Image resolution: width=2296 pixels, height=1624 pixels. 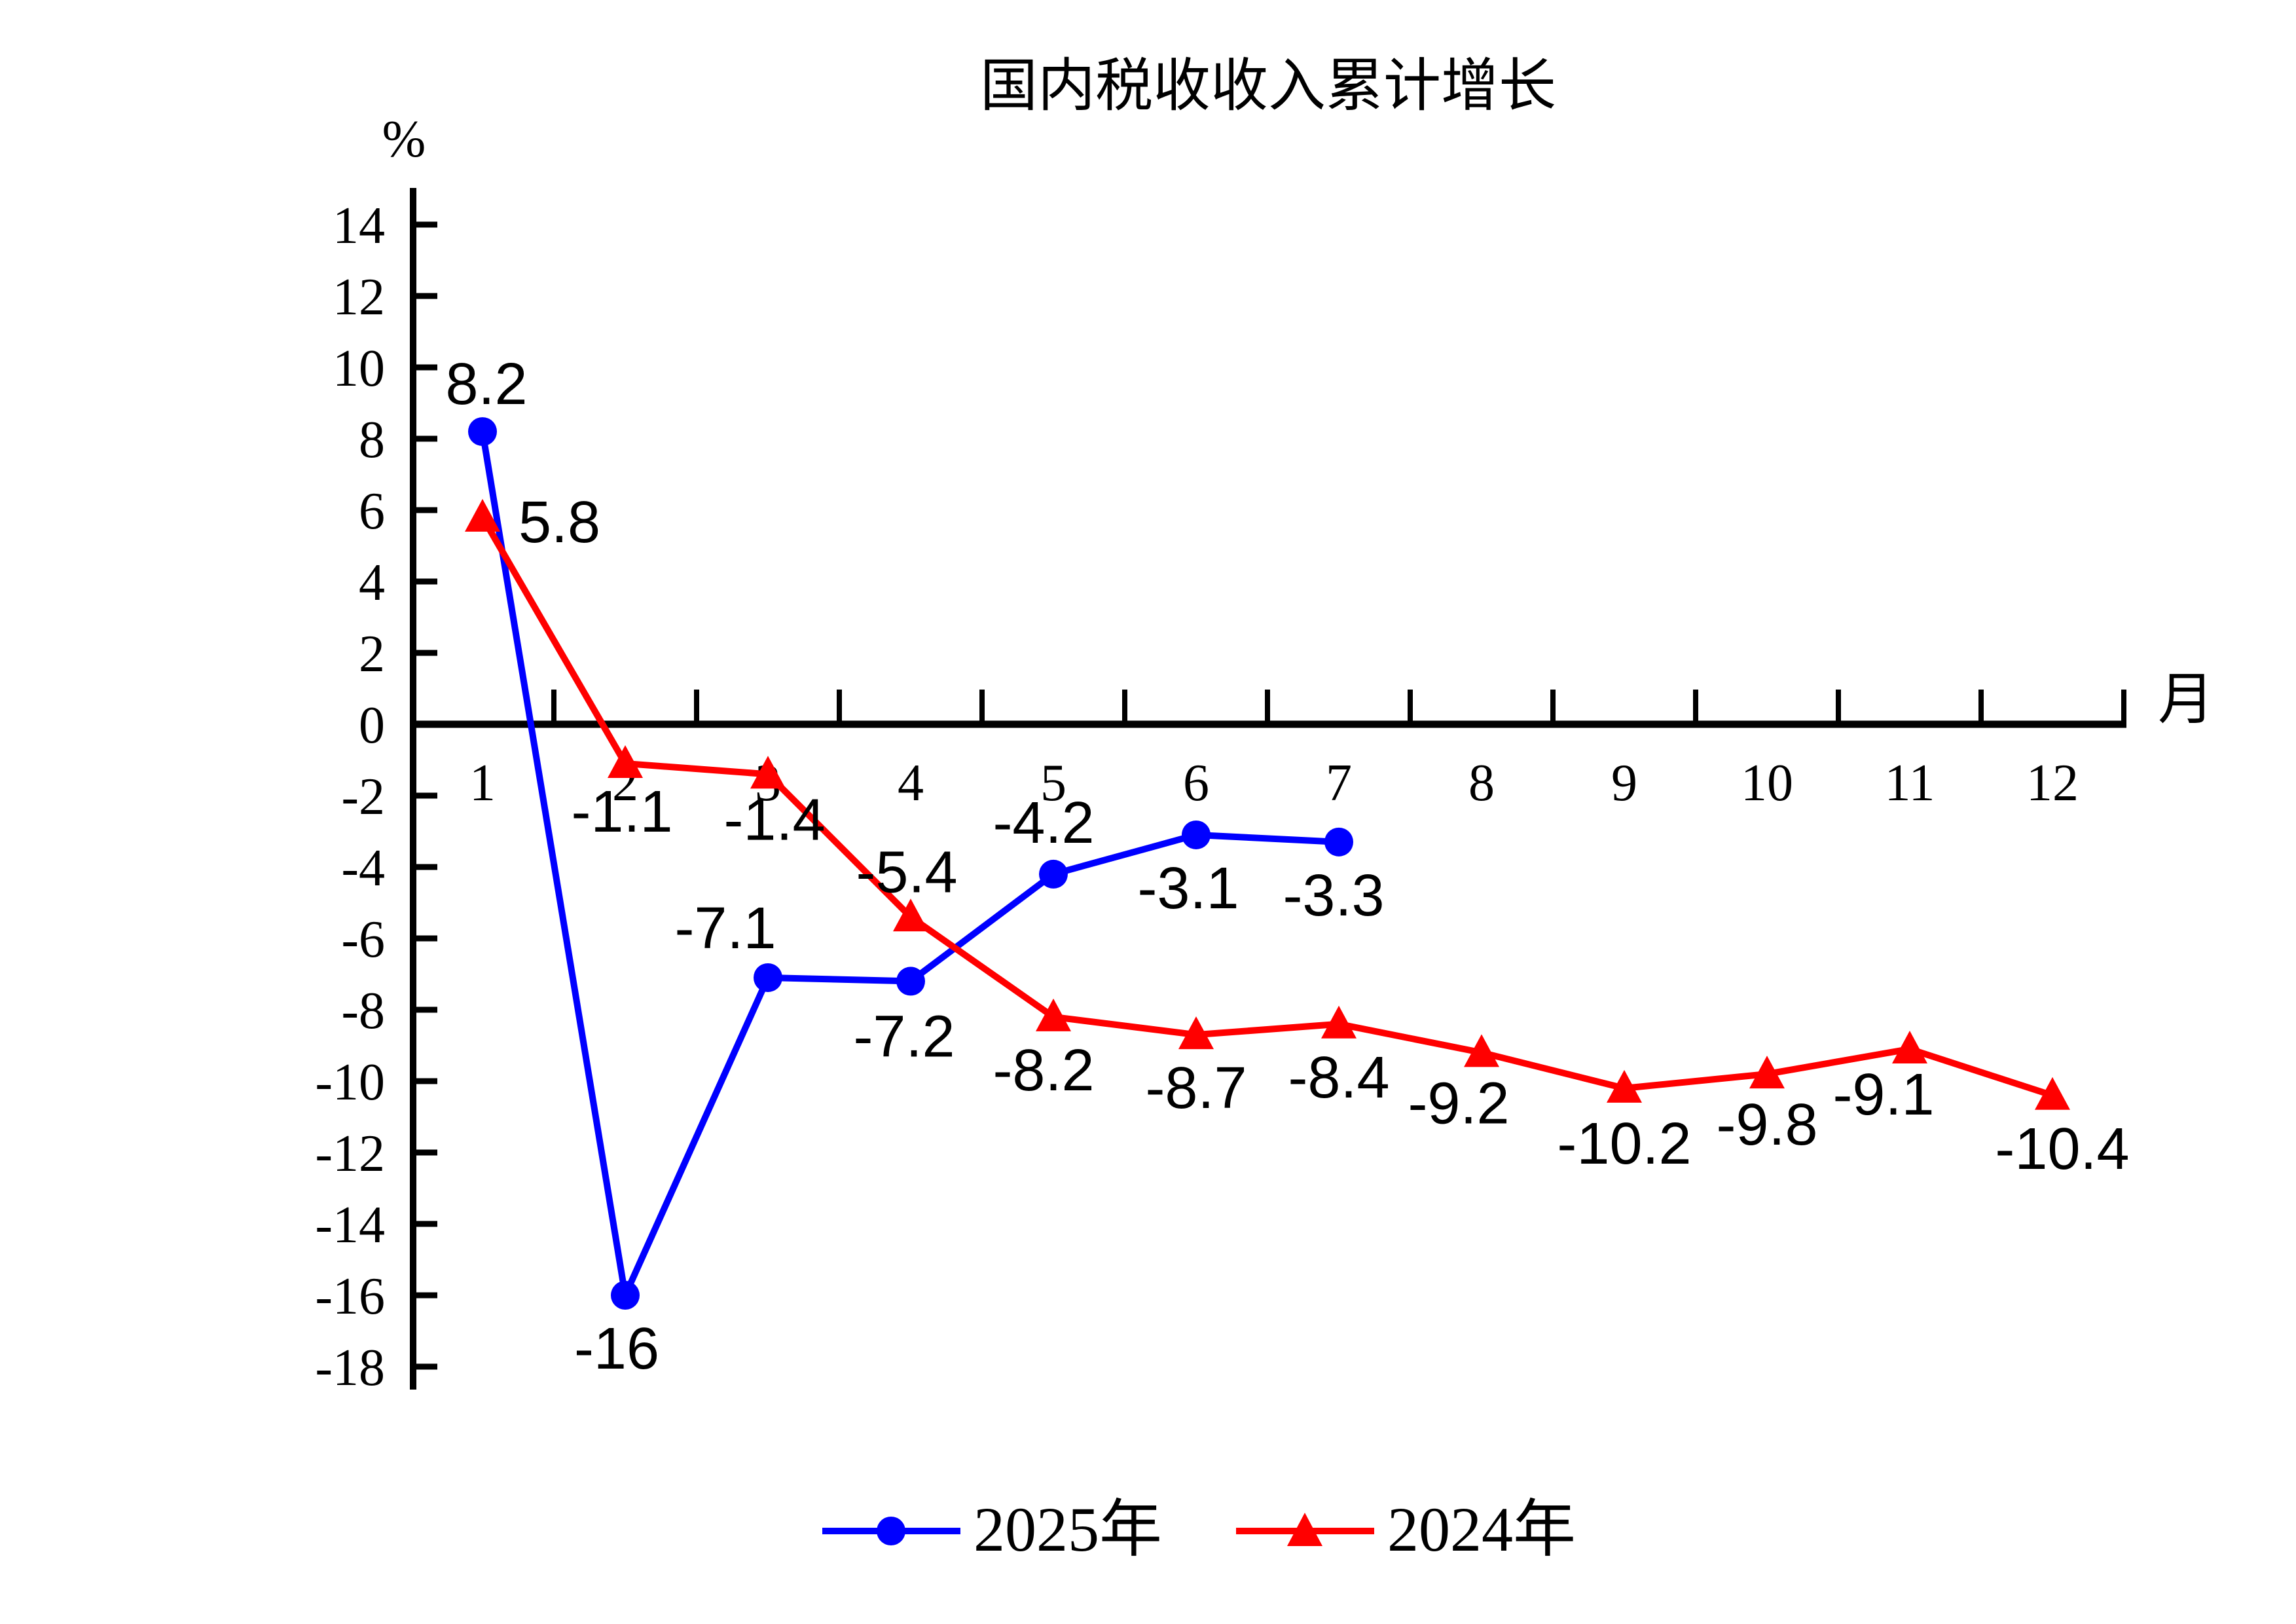 I want to click on legend-item-2024: 2024年, so click(x=1405, y=1530).